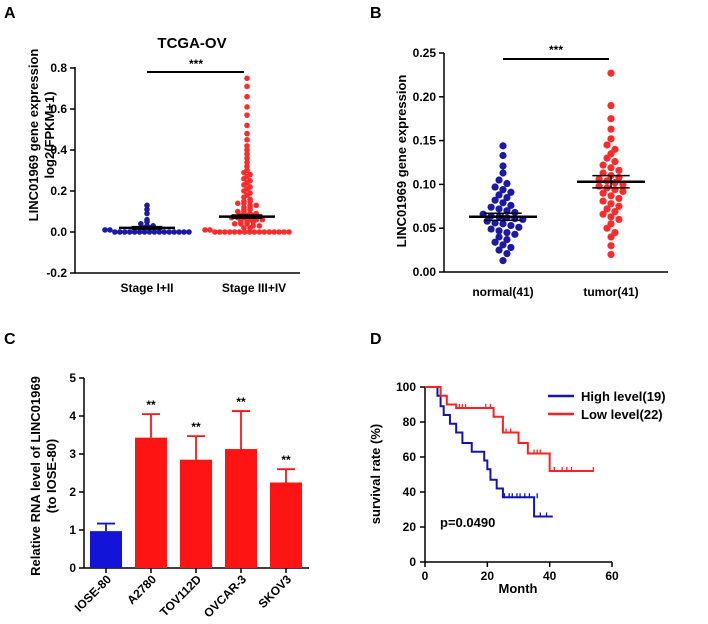 This screenshot has height=624, width=708. Describe the element at coordinates (622, 414) in the screenshot. I see `legend-low-label: Low level(22)` at that location.